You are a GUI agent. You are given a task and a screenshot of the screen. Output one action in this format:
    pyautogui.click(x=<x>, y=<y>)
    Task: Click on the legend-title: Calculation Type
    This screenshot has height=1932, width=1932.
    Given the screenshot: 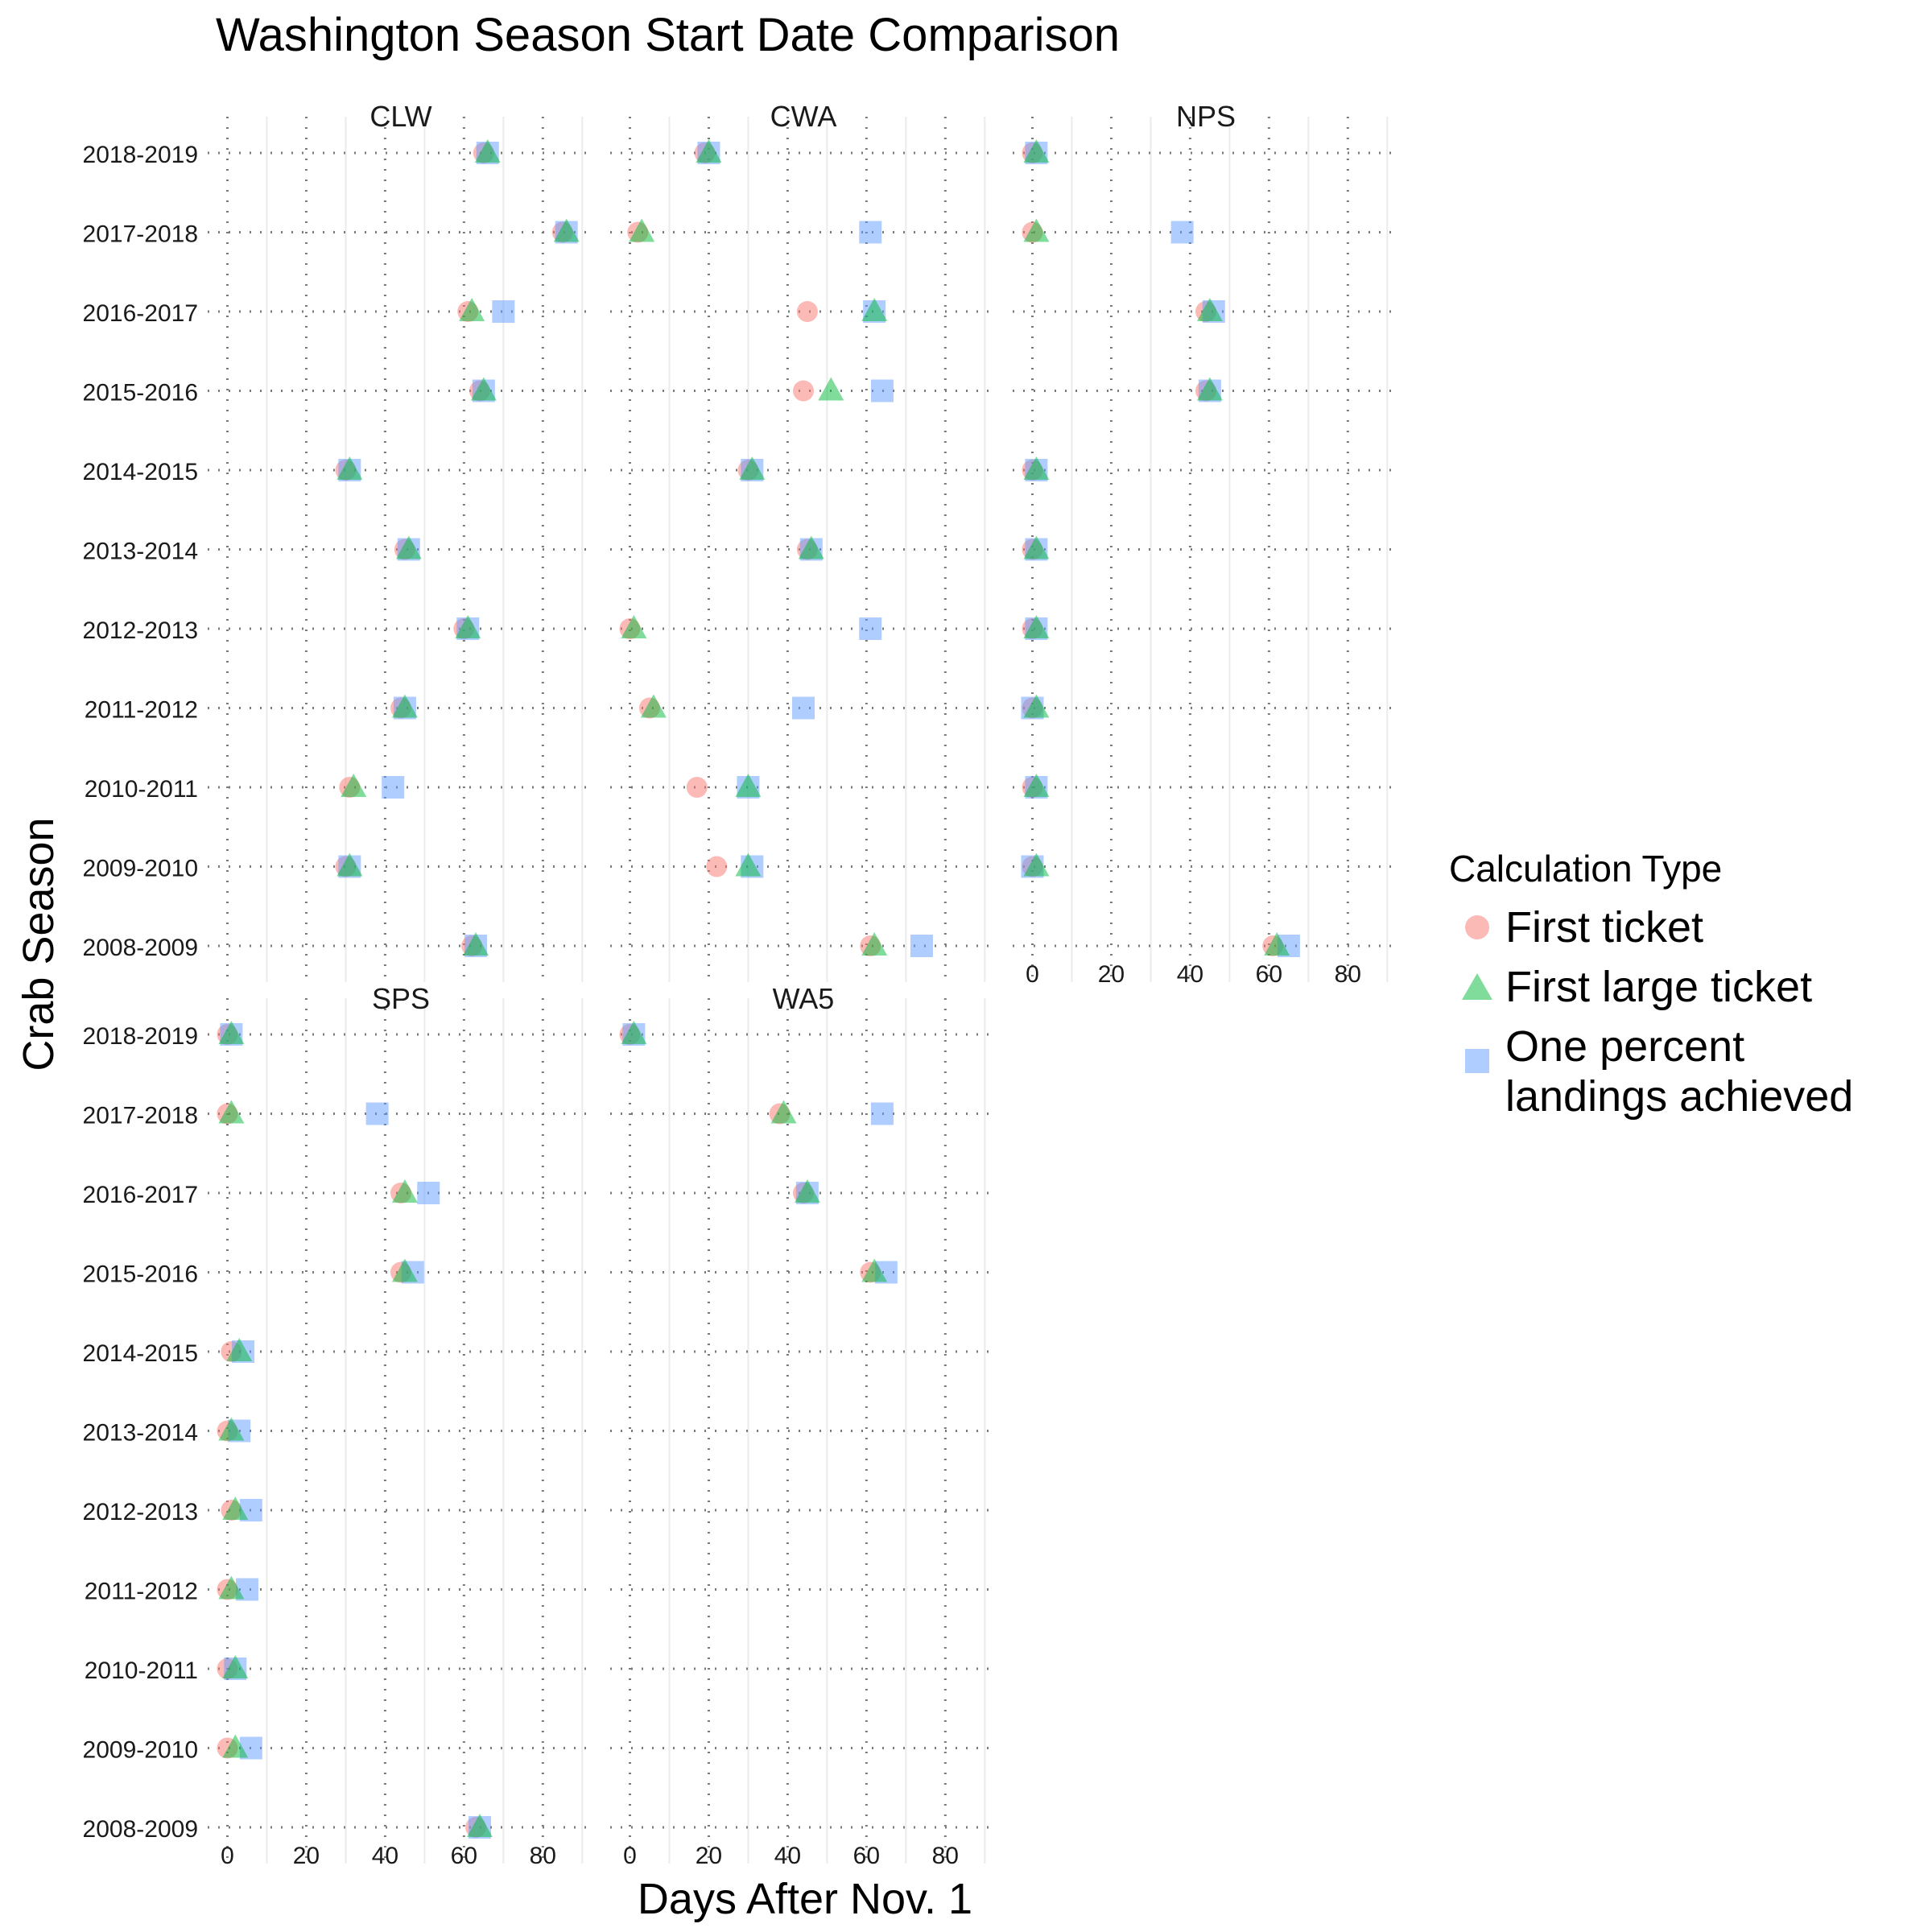 What is the action you would take?
    pyautogui.click(x=1586, y=869)
    